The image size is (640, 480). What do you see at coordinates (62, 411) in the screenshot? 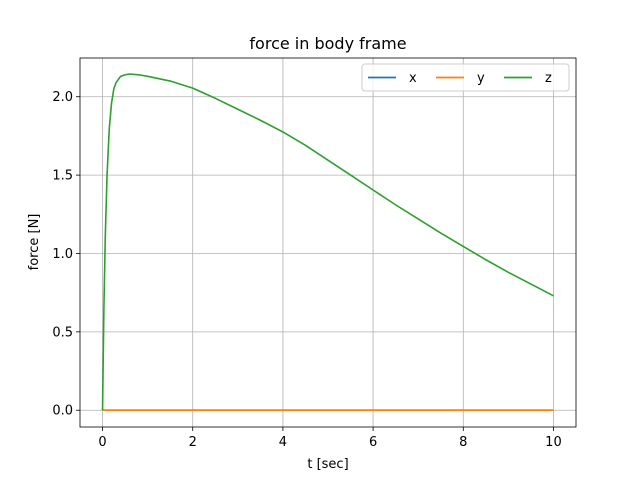
I see `y-tick-label: 0.0` at bounding box center [62, 411].